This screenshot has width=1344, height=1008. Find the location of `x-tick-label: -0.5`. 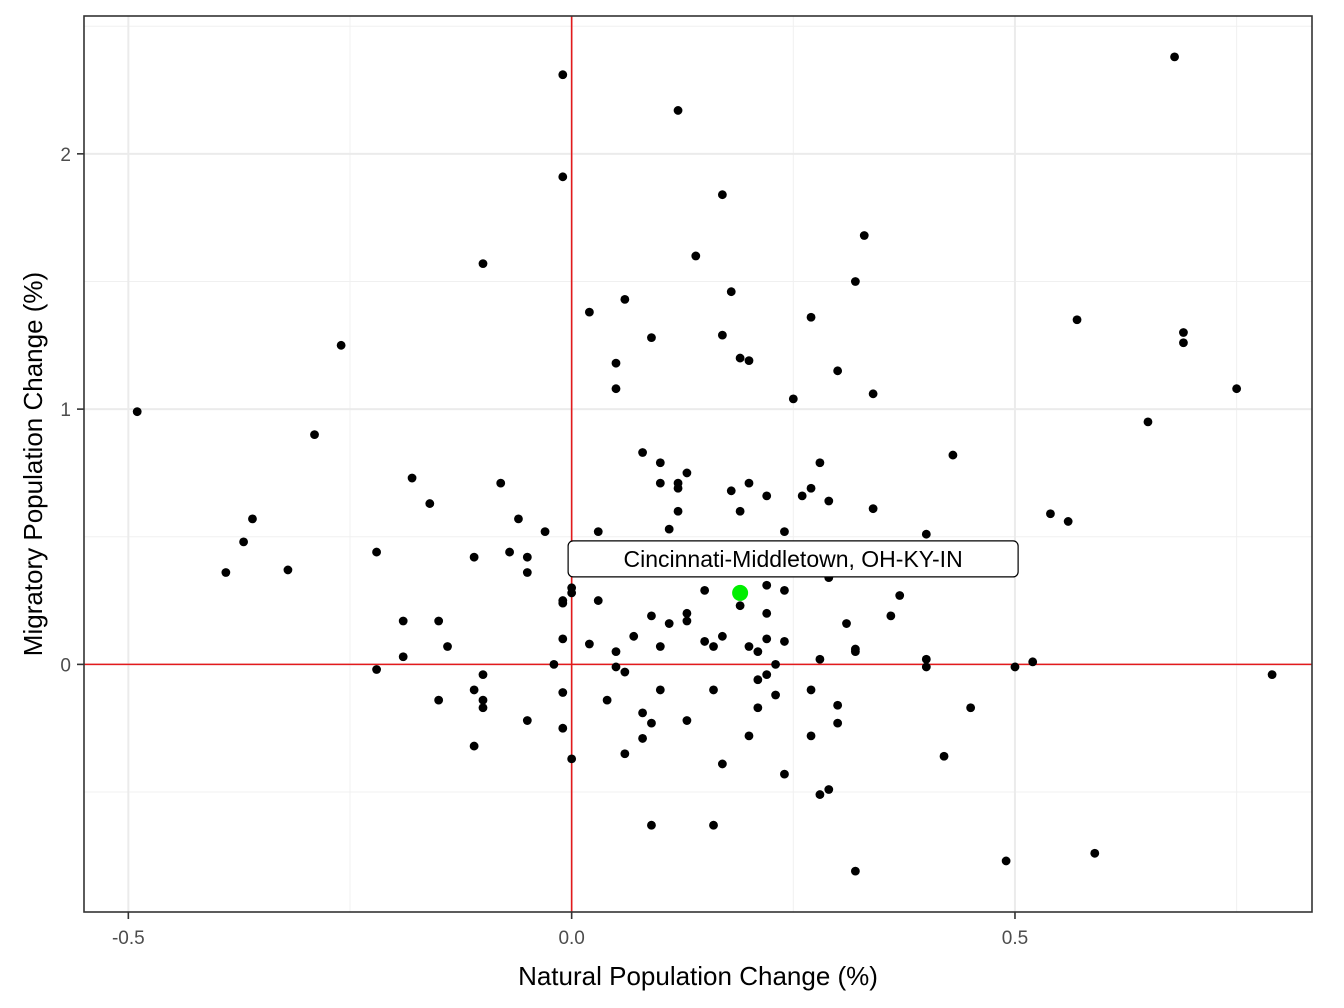

x-tick-label: -0.5 is located at coordinates (128, 938).